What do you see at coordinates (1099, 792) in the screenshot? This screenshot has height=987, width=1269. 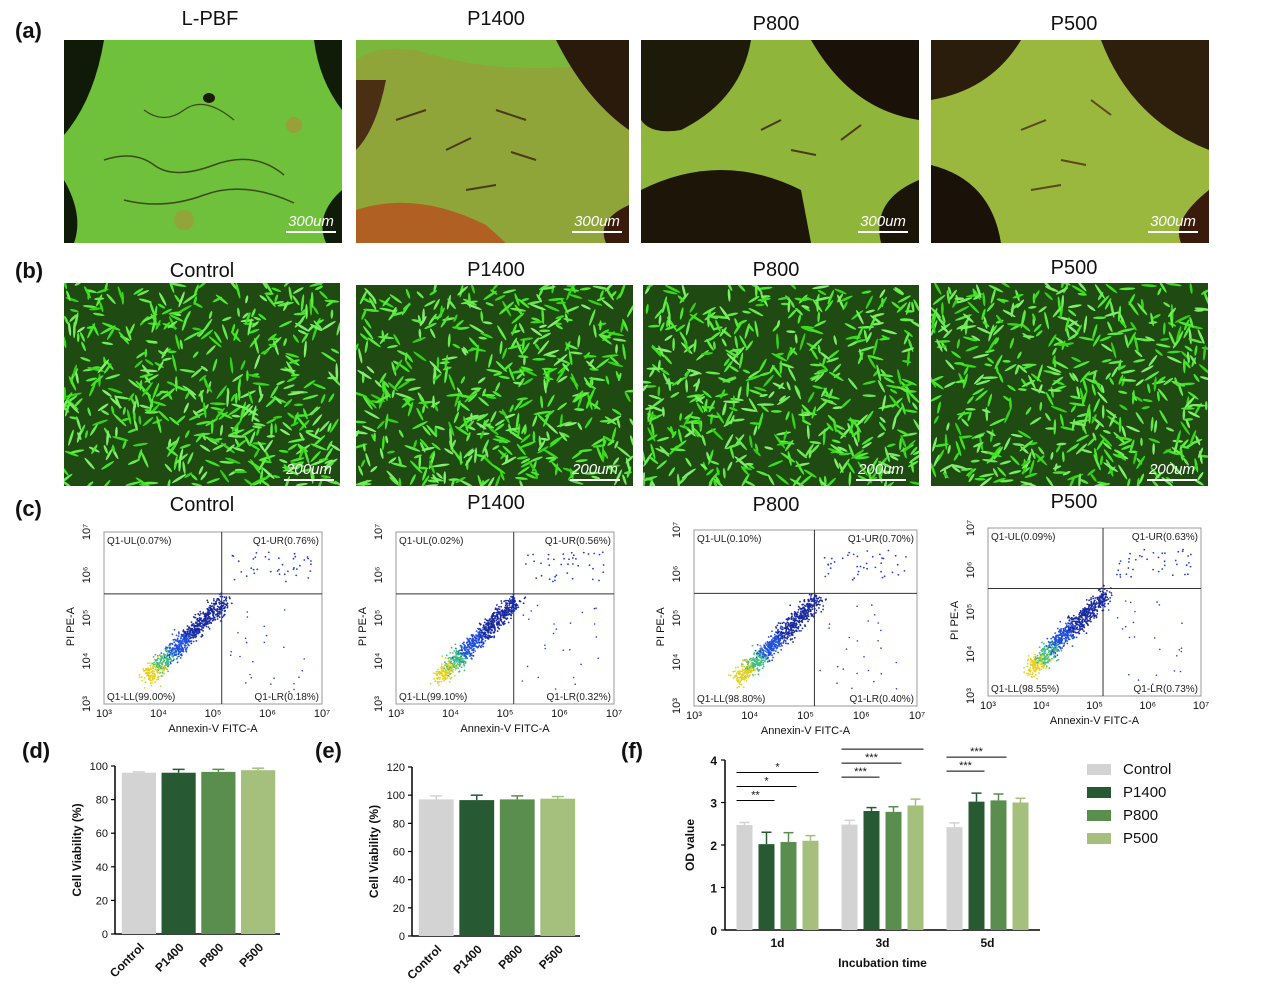 I see `legend-swatch-p1400` at bounding box center [1099, 792].